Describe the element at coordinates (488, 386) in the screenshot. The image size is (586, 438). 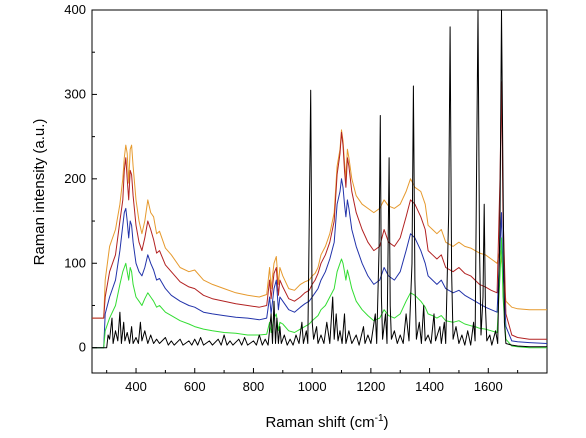
I see `x-tick-label: 1600` at that location.